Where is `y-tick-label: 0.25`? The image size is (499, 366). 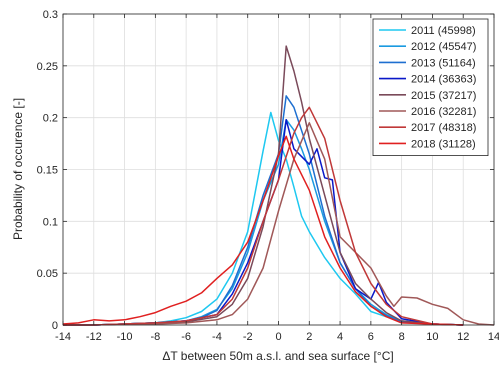 y-tick-label: 0.25 is located at coordinates (47, 67).